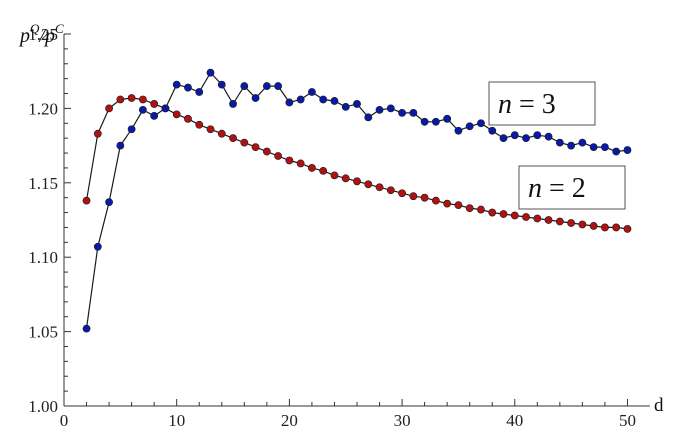 This screenshot has height=430, width=691. What do you see at coordinates (176, 420) in the screenshot?
I see `x-tick-label: 10` at bounding box center [176, 420].